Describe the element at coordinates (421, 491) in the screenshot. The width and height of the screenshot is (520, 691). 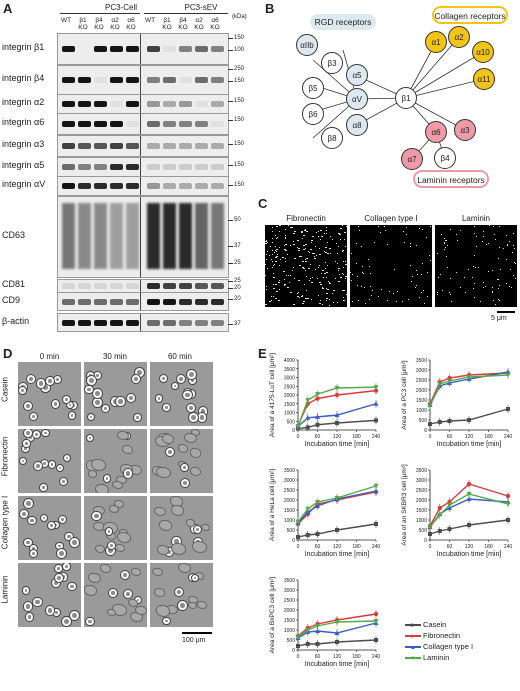
I see `y-tick-label: 2500` at that location.